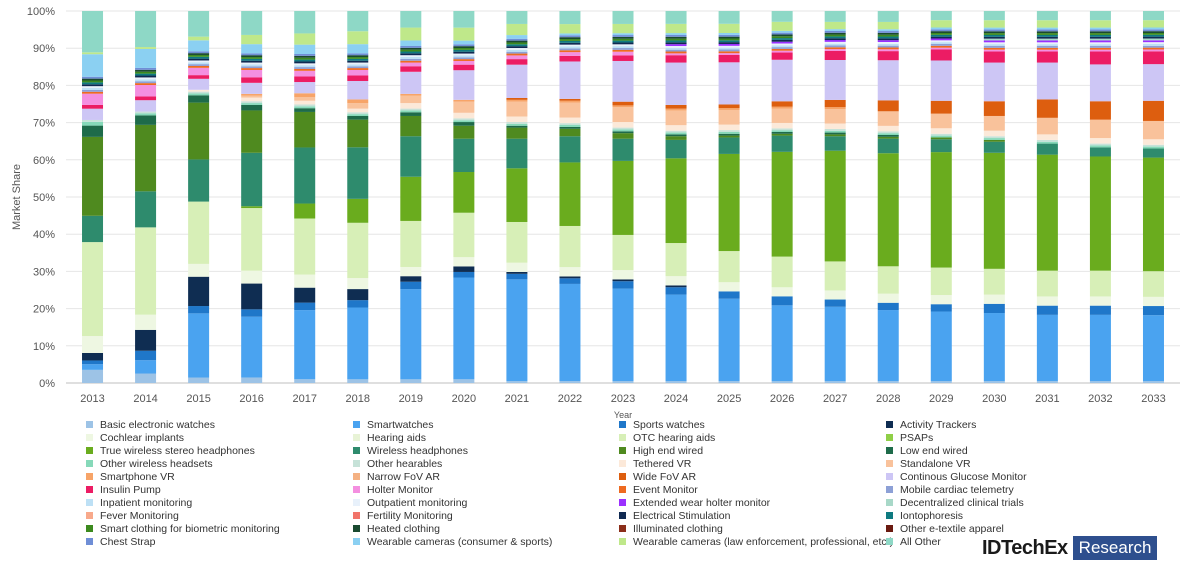  Describe the element at coordinates (955, 502) in the screenshot. I see `legend-item: Decentralized clinical trials` at that location.